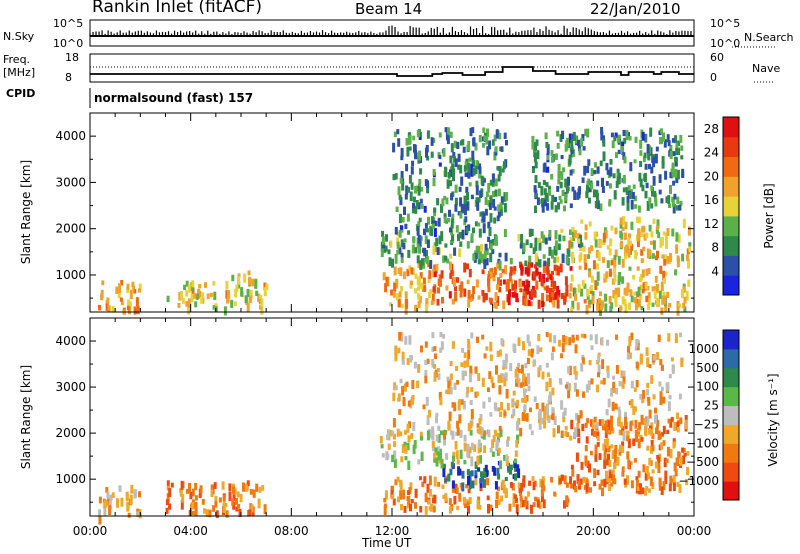 This screenshot has width=800, height=554. I want to click on power-colorbar-tick: 28, so click(711, 129).